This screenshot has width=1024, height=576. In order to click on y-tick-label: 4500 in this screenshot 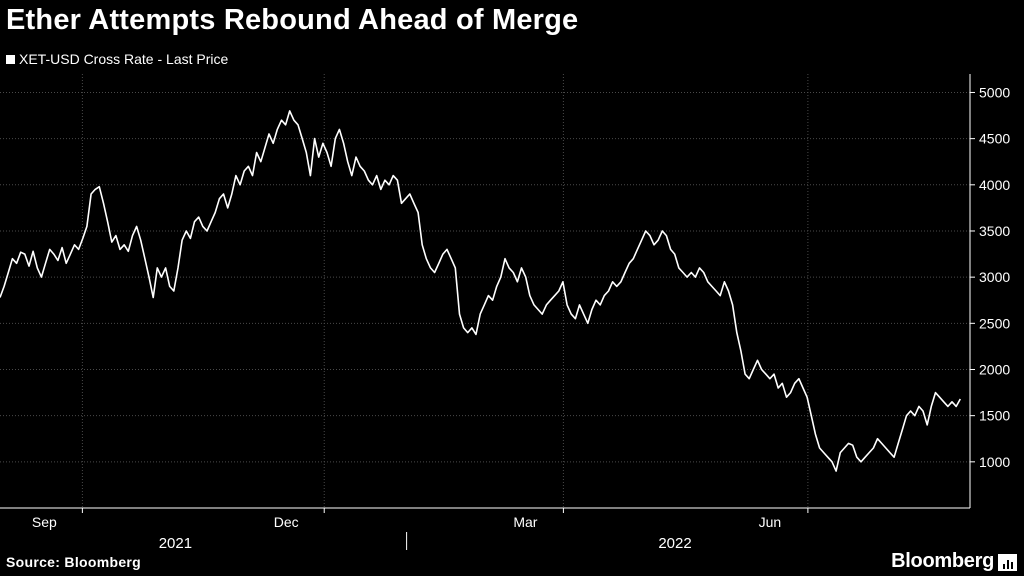, I will do `click(994, 139)`.